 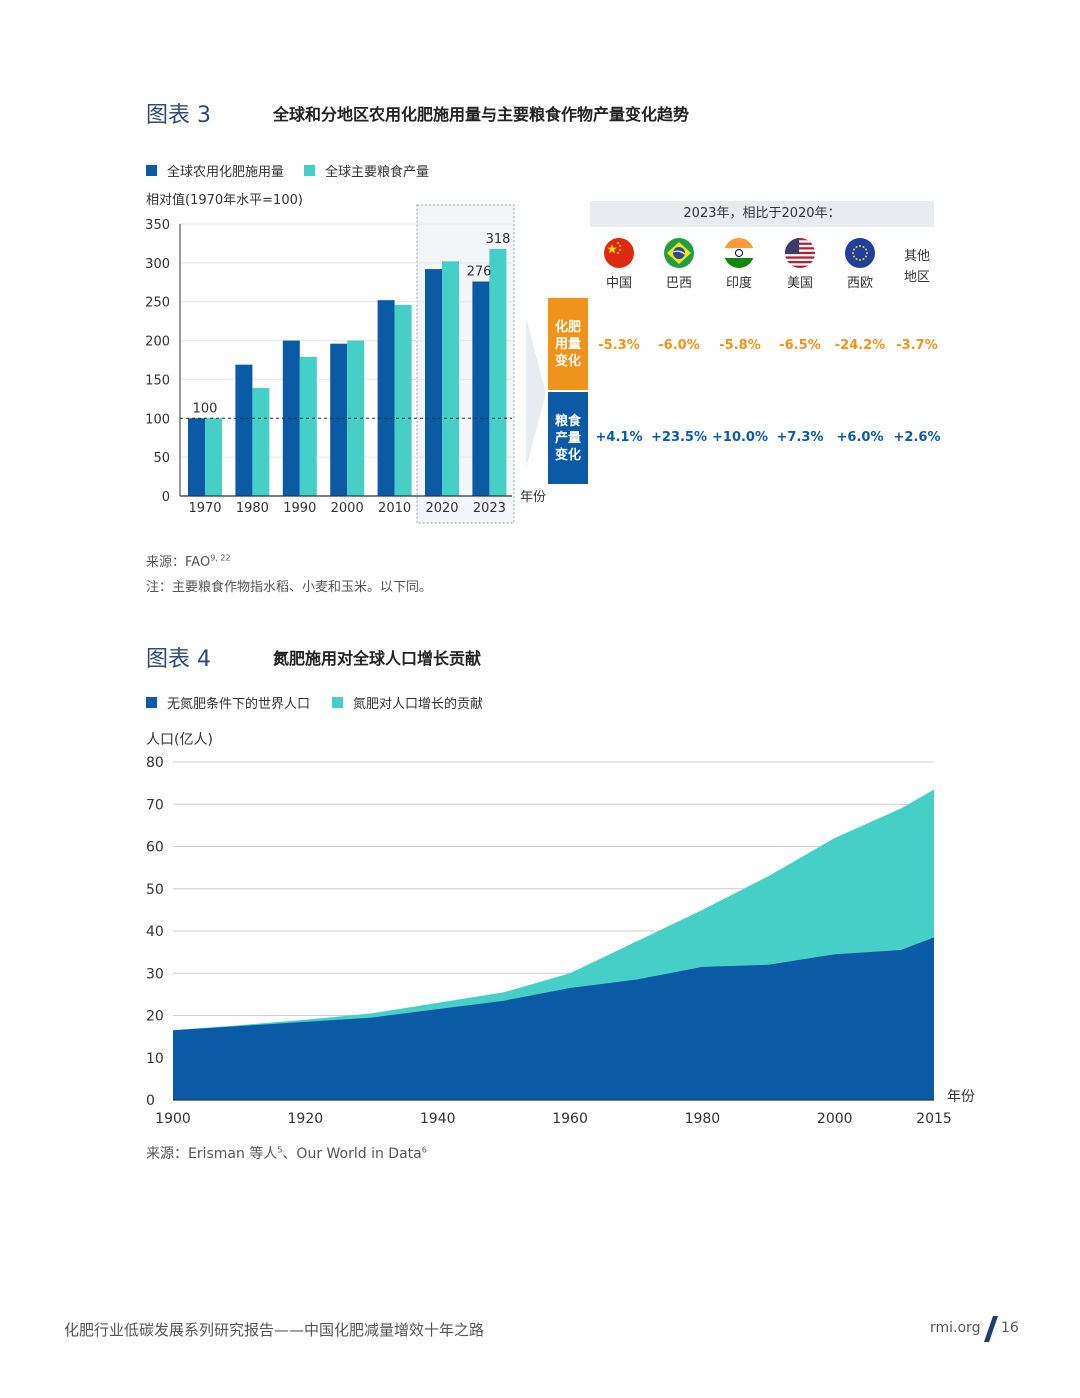 I want to click on figure-3-note: 注：主要粮食作物指水稻、小麦和玉米。以下同。, so click(x=289, y=587).